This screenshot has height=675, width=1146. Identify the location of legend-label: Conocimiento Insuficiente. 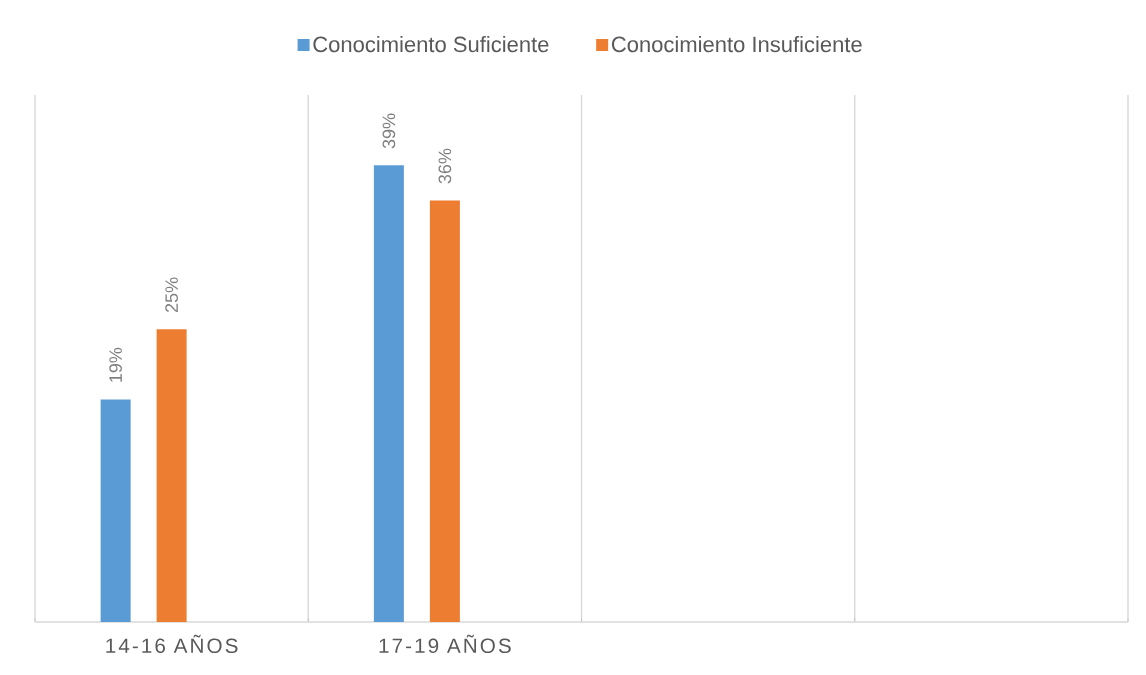
(736, 44).